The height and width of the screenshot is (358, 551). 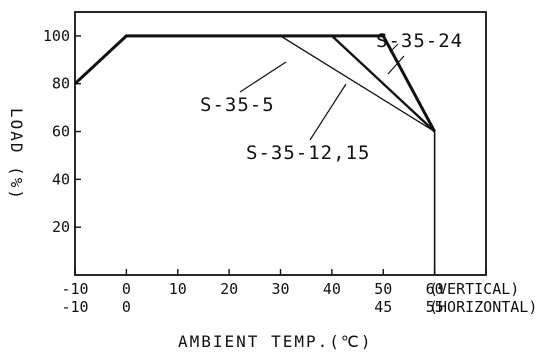 I want to click on y-tick-label-80: 80, so click(x=61, y=84).